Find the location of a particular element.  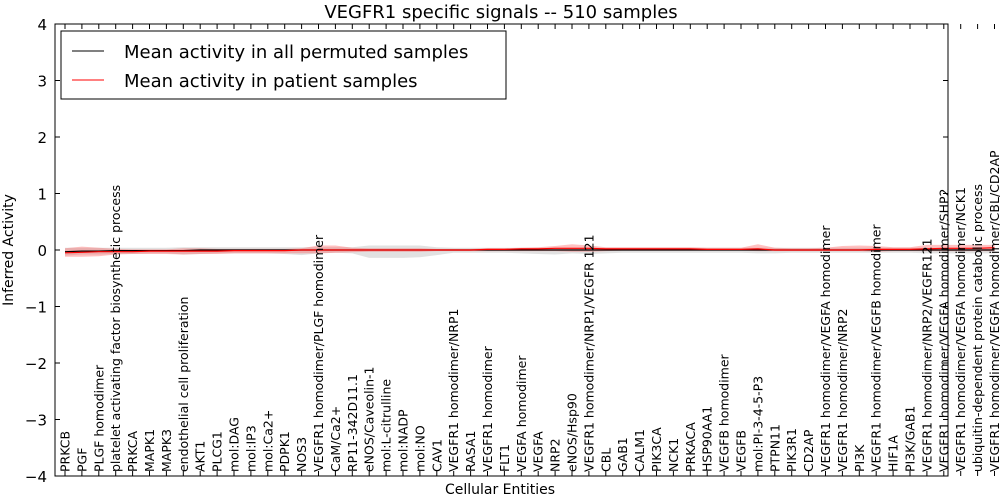

x-tick-label: VEGFR1 homodimer/NRP1 is located at coordinates (453, 390).